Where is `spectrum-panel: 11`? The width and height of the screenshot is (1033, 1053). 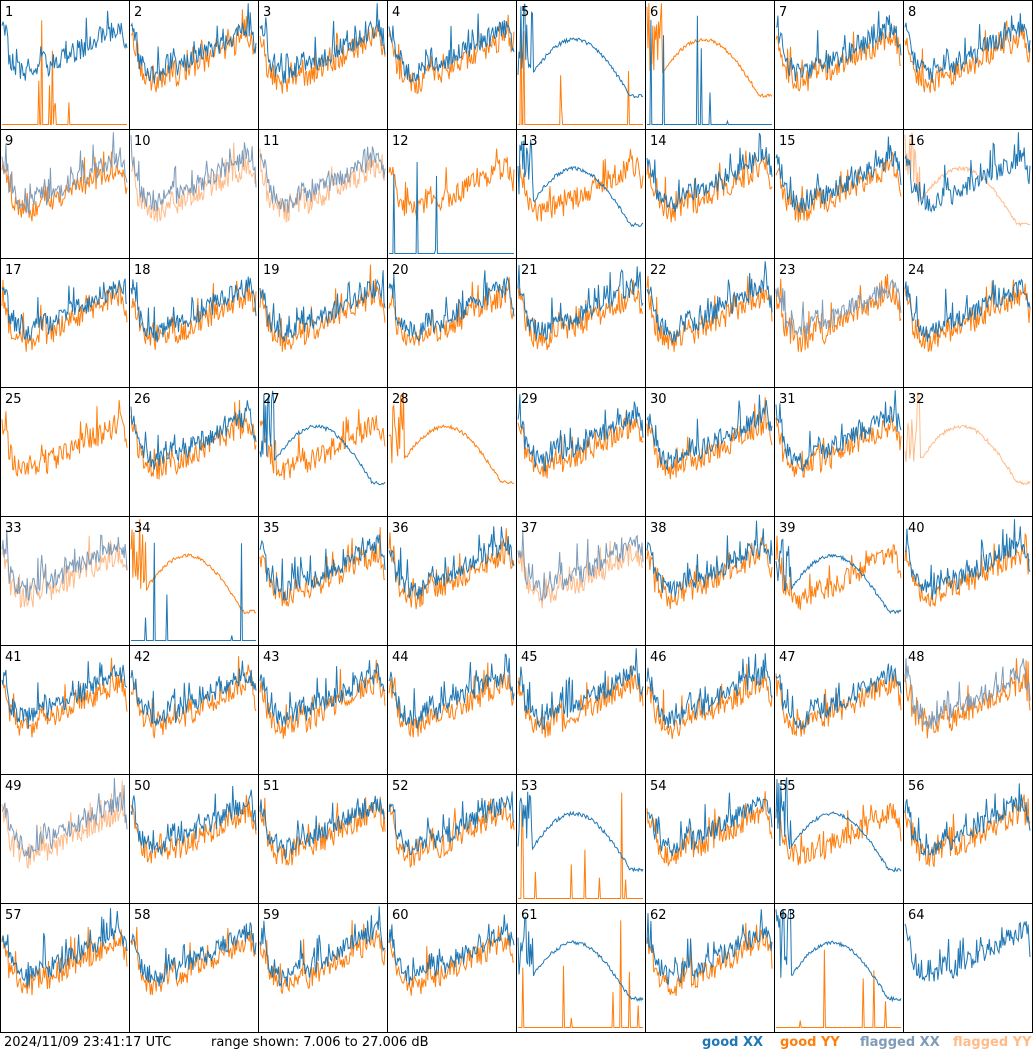 spectrum-panel: 11 is located at coordinates (323, 194).